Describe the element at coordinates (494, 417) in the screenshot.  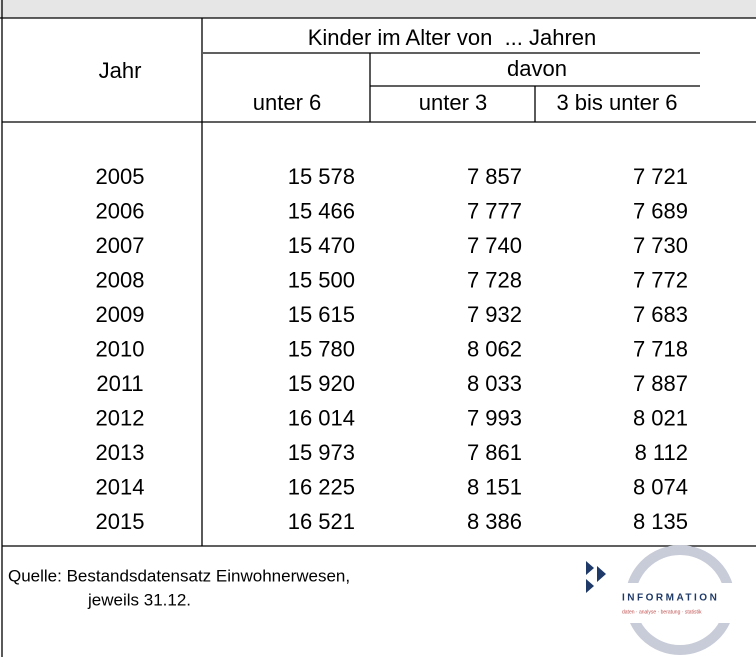
I see `value-cell: 7 993` at that location.